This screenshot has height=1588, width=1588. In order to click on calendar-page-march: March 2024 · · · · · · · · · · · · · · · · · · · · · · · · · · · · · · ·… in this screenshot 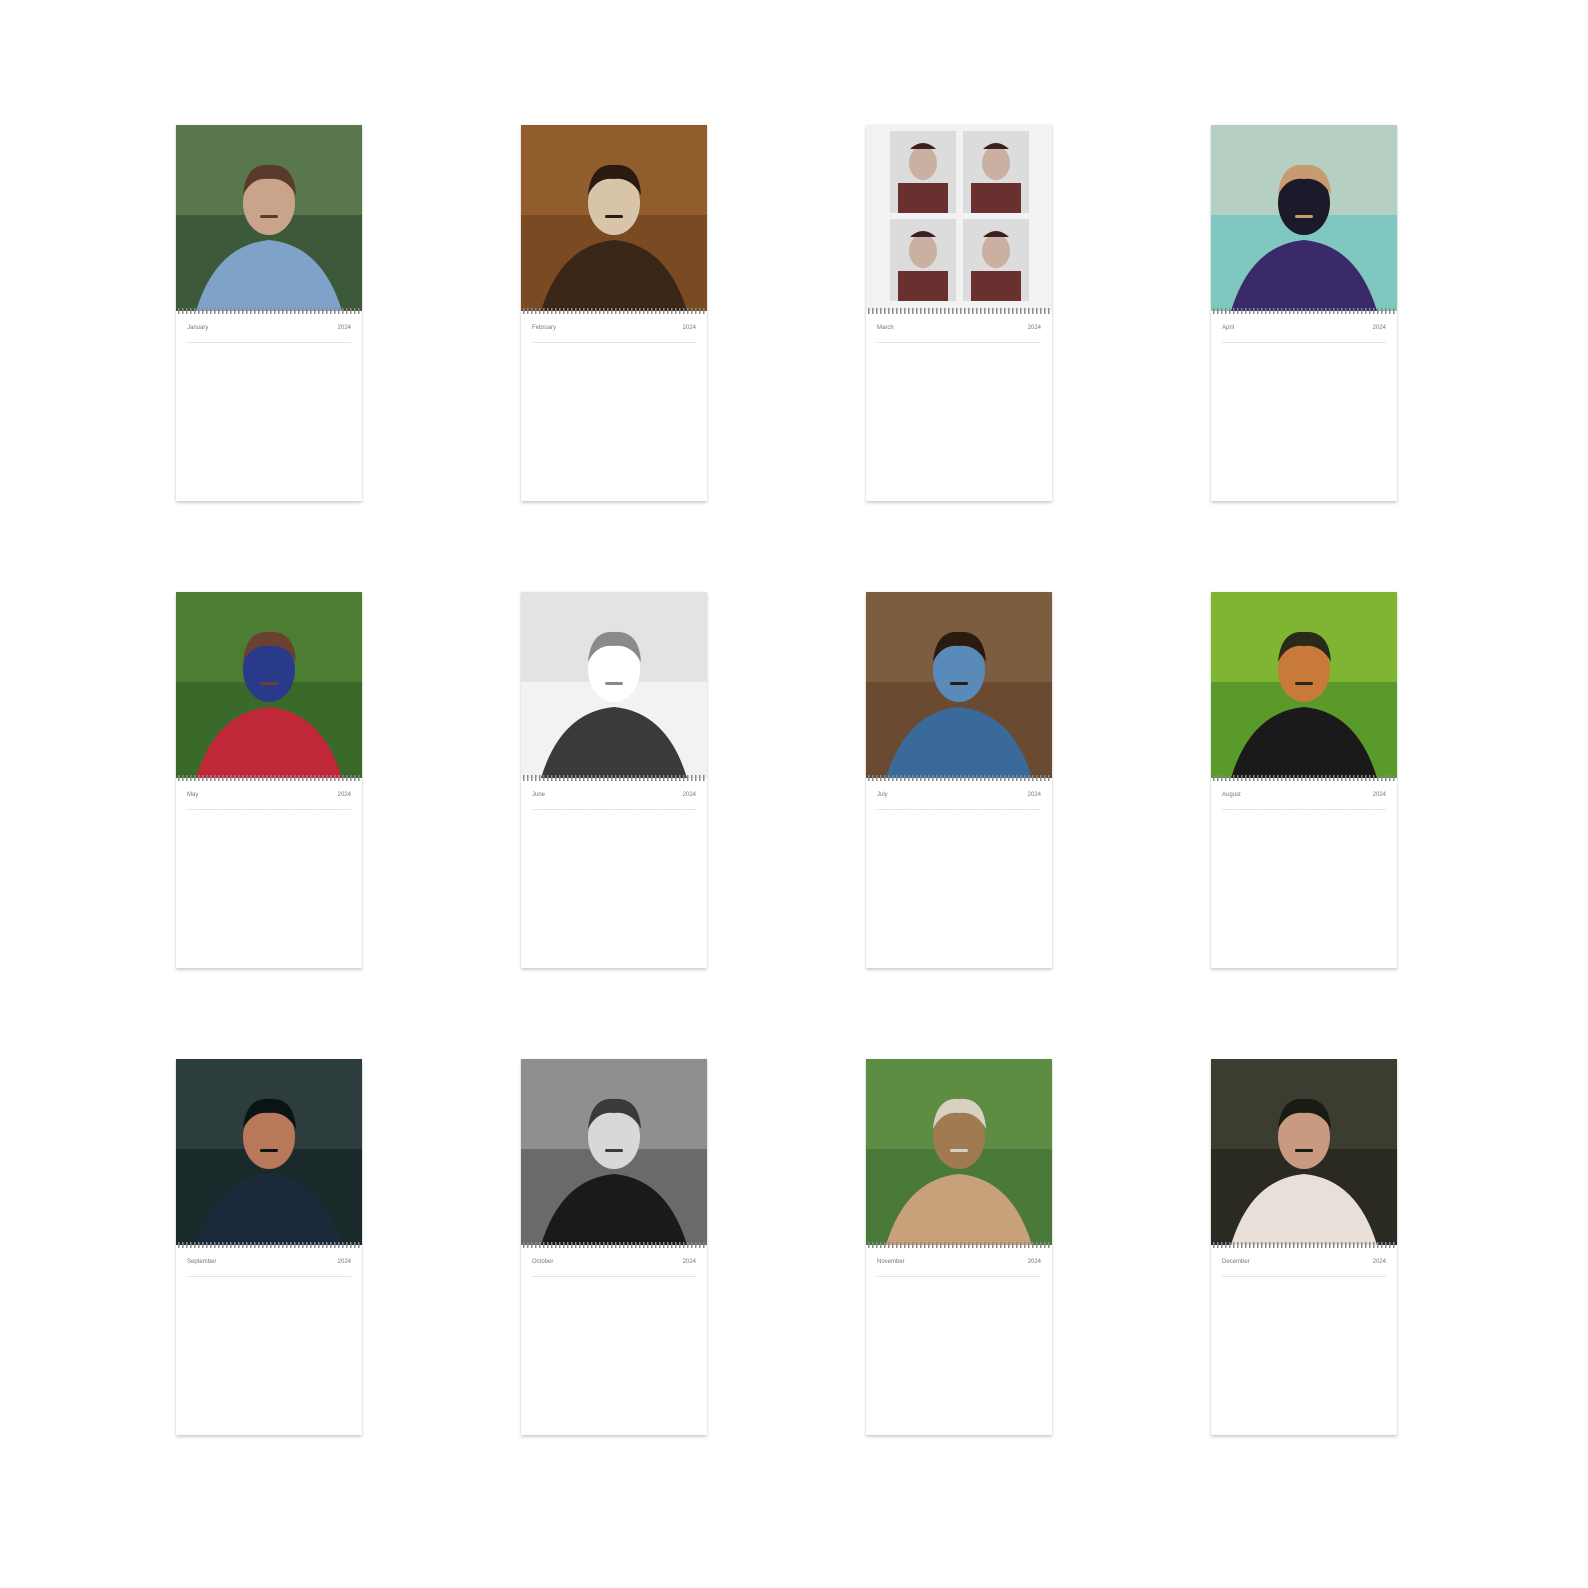, I will do `click(959, 313)`.